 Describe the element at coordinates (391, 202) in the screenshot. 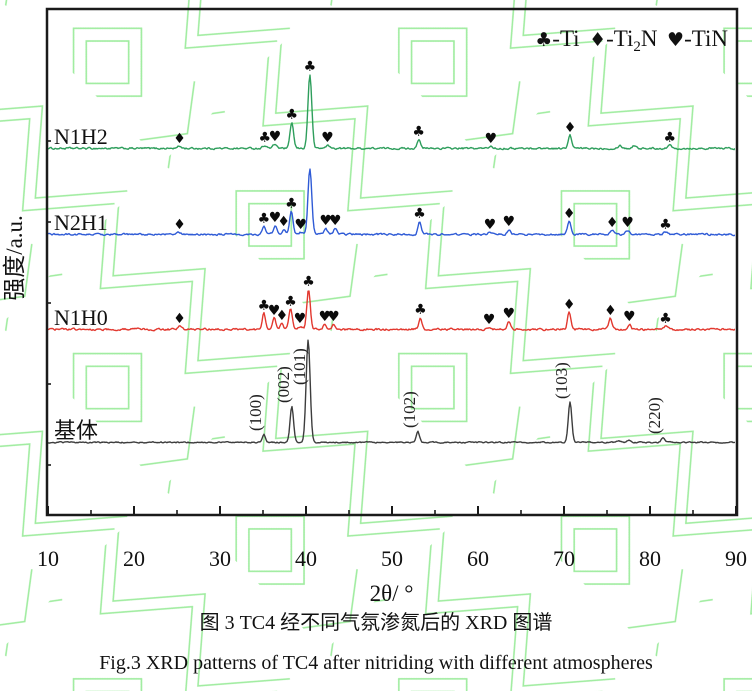

I see `xrd-trace-N2H1` at that location.